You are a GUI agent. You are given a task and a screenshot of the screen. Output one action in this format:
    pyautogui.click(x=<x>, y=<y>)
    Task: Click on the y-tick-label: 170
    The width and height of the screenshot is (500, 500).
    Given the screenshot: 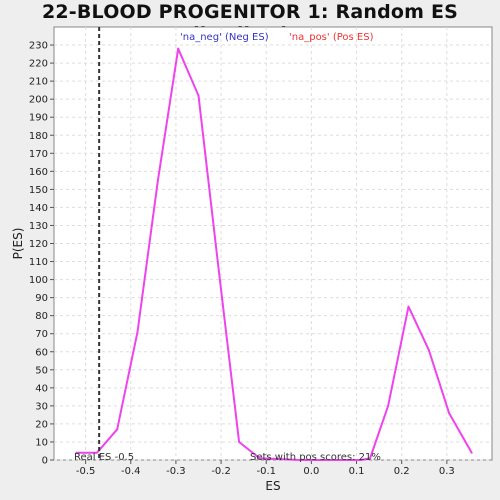 What is the action you would take?
    pyautogui.click(x=38, y=154)
    